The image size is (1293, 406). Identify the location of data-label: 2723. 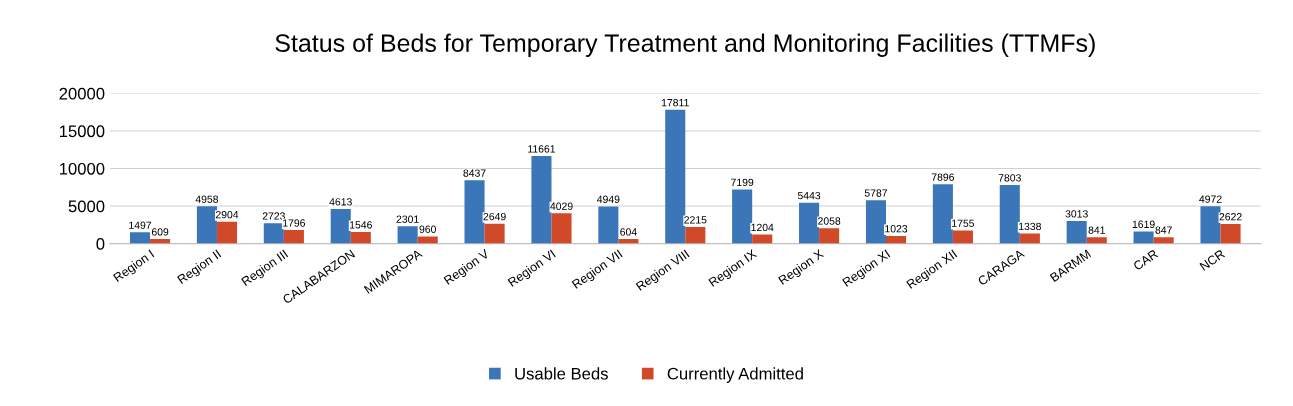
(273, 216).